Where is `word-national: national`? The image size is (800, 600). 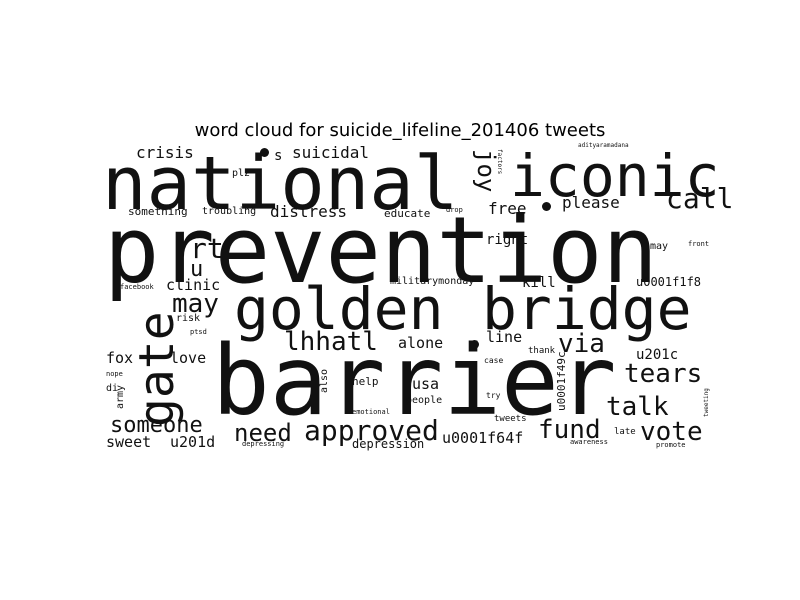 word-national: national is located at coordinates (280, 184).